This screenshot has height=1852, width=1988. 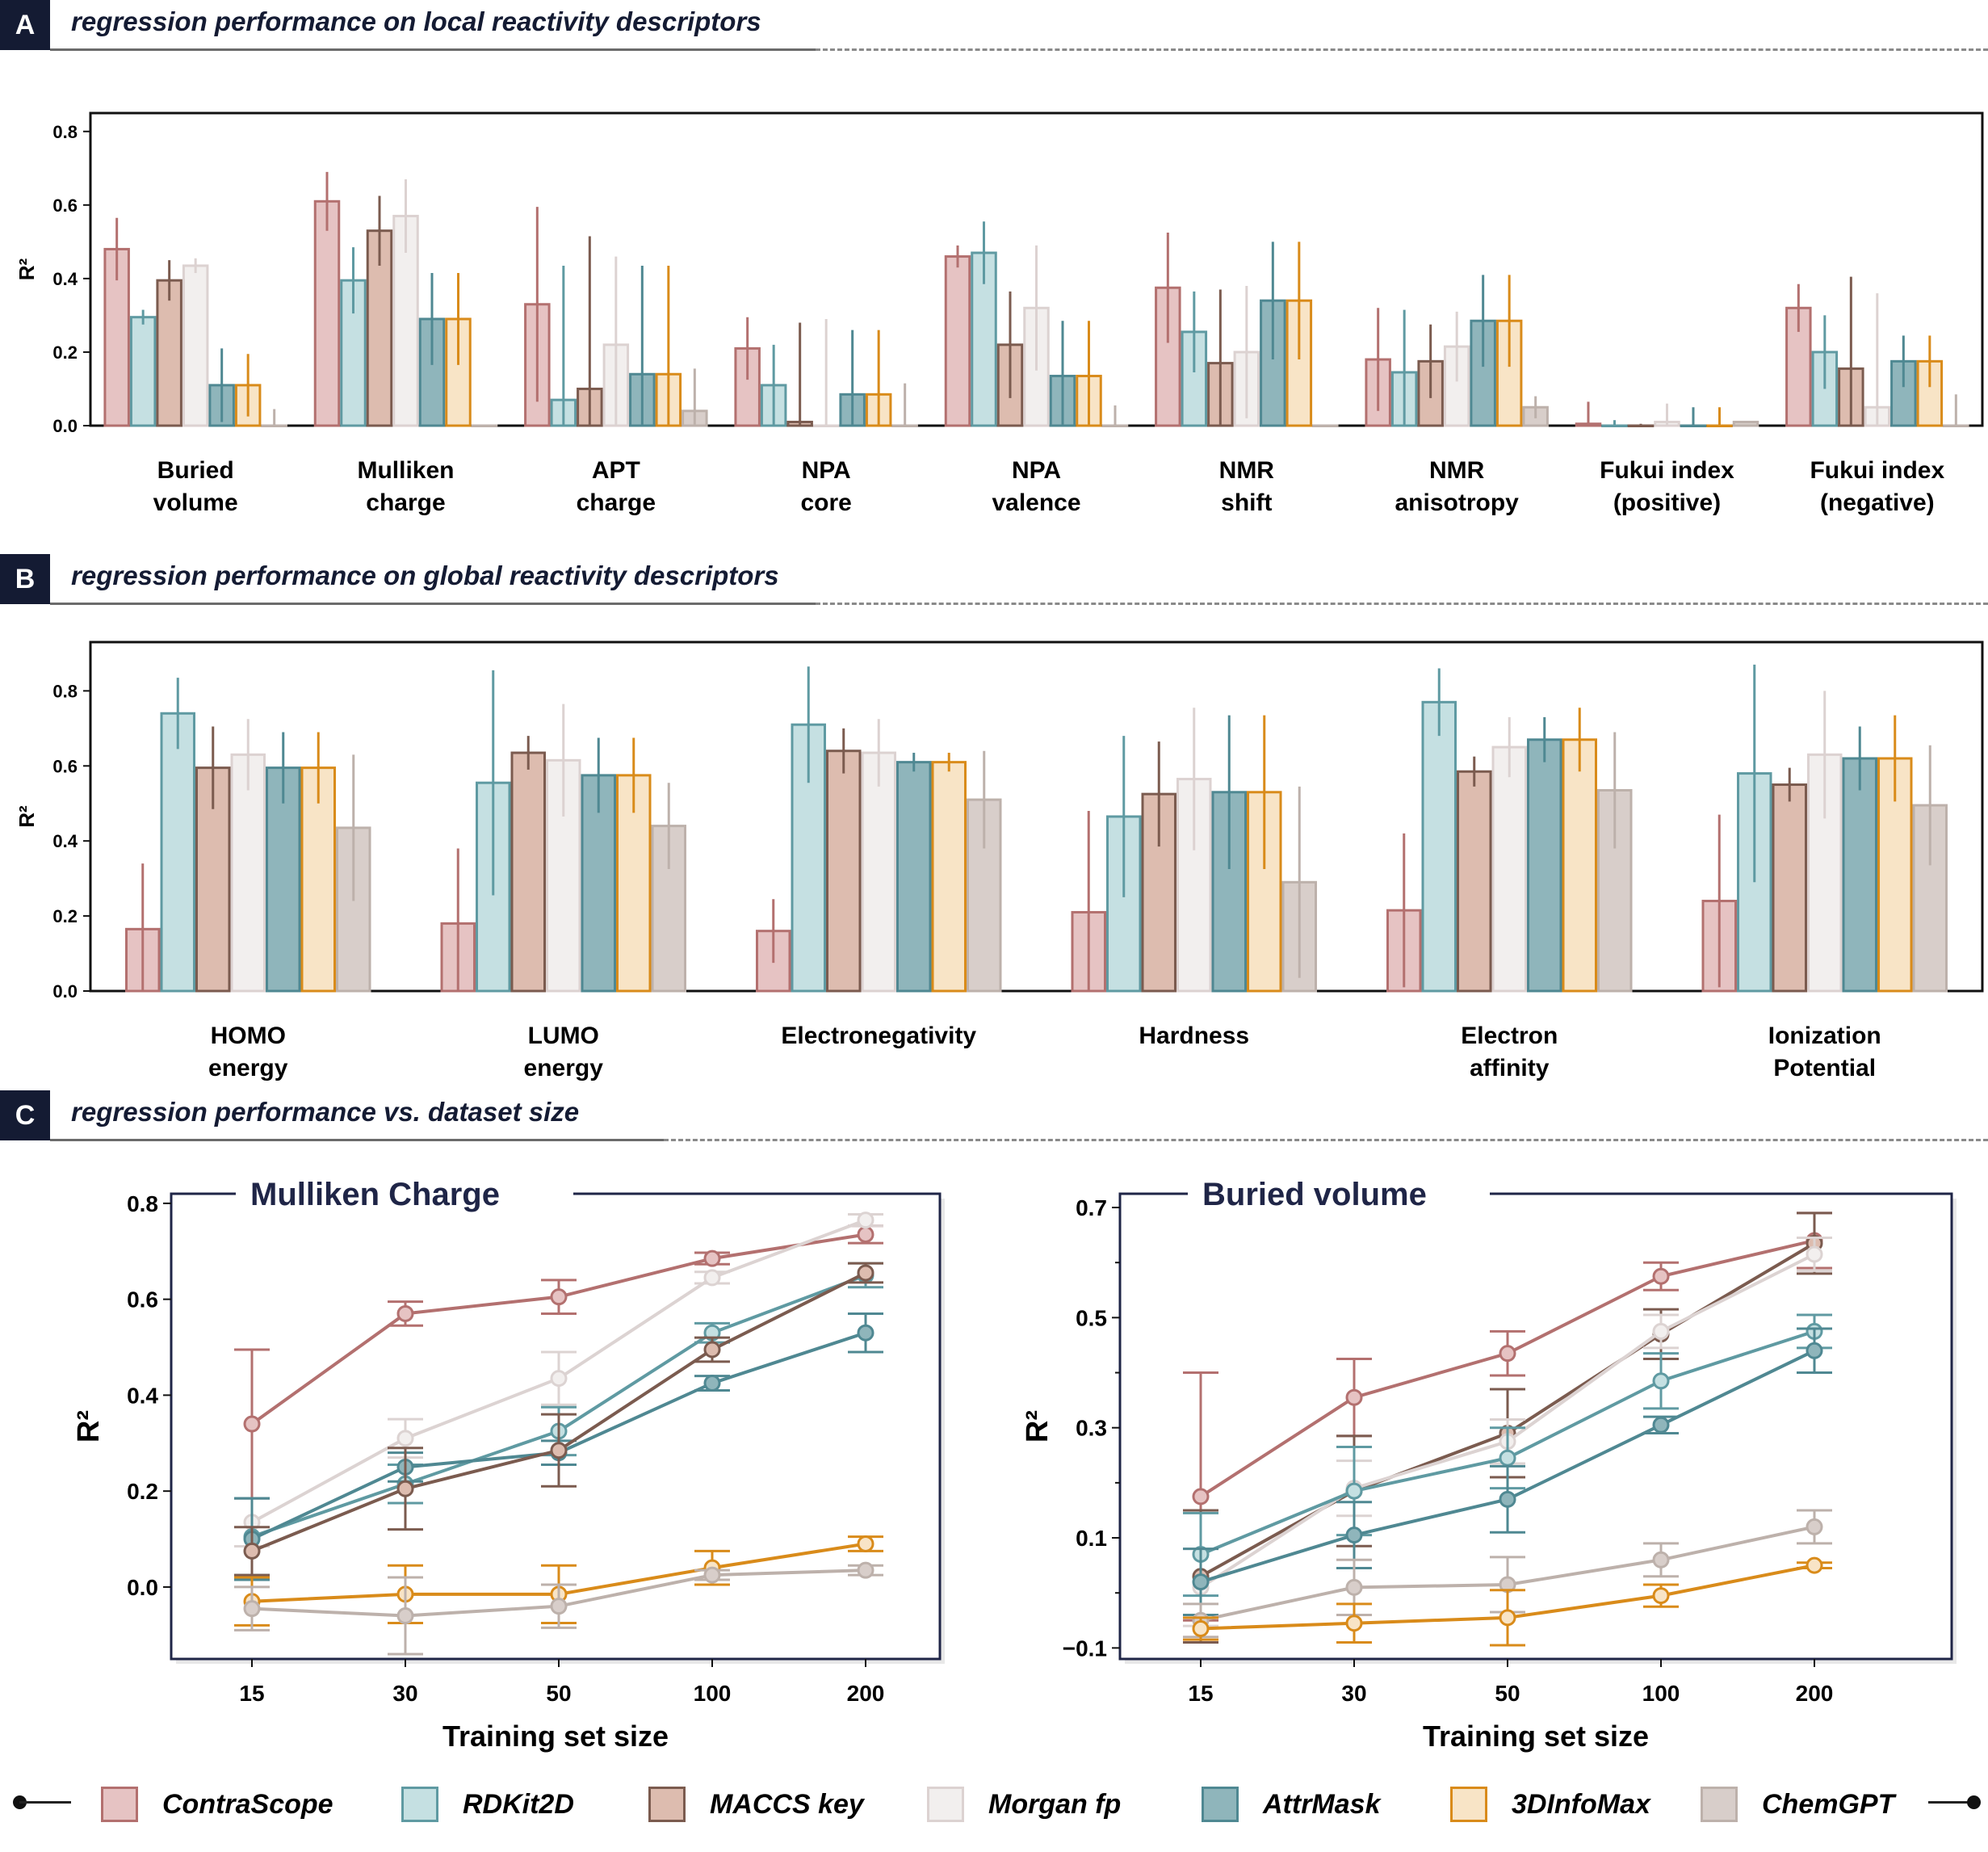 I want to click on local-category-label: volume, so click(x=195, y=502).